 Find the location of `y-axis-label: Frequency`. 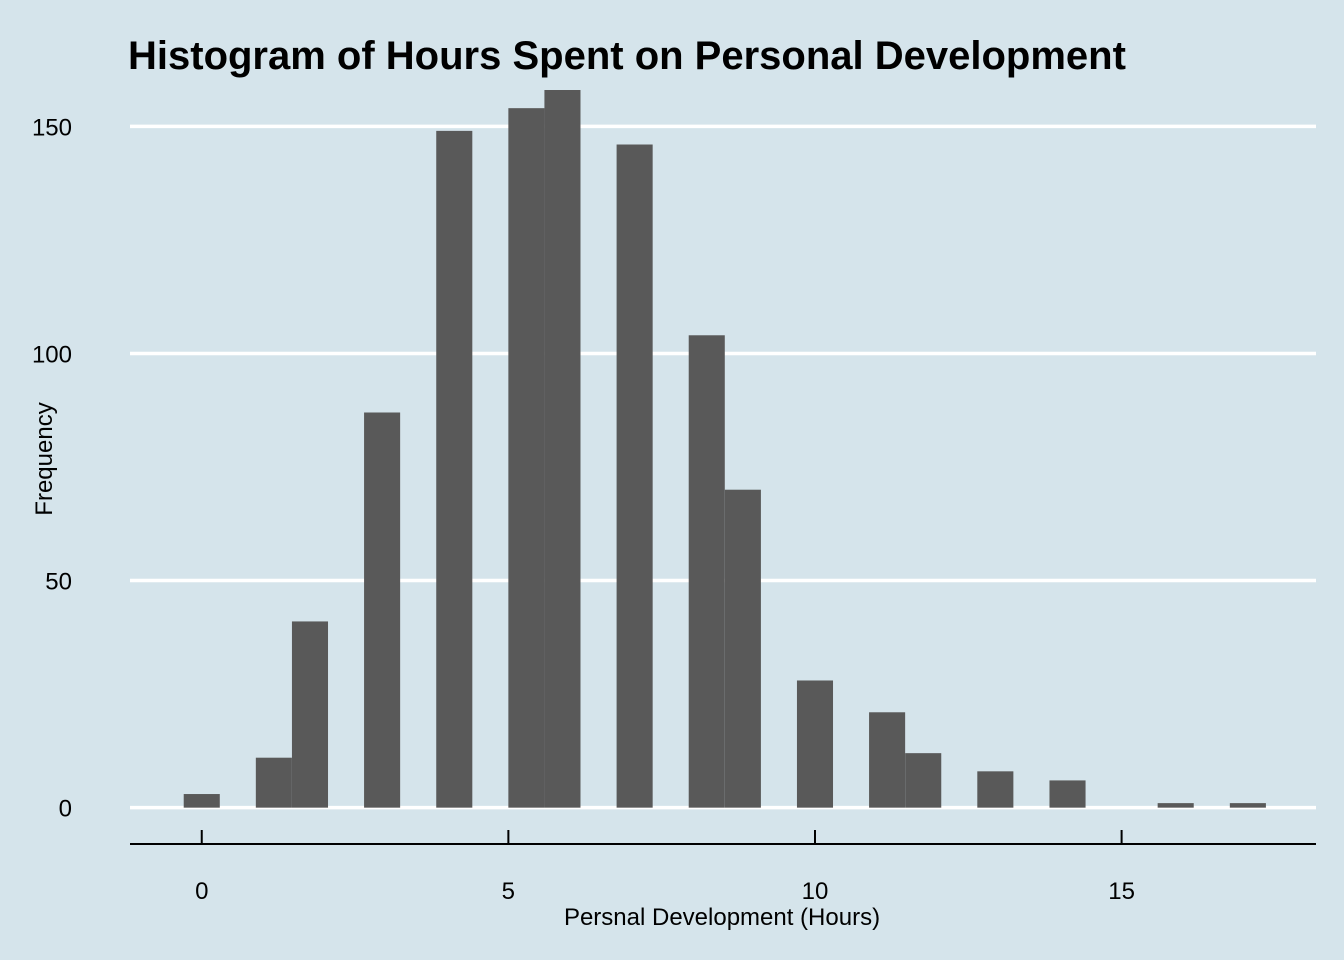

y-axis-label: Frequency is located at coordinates (44, 458).